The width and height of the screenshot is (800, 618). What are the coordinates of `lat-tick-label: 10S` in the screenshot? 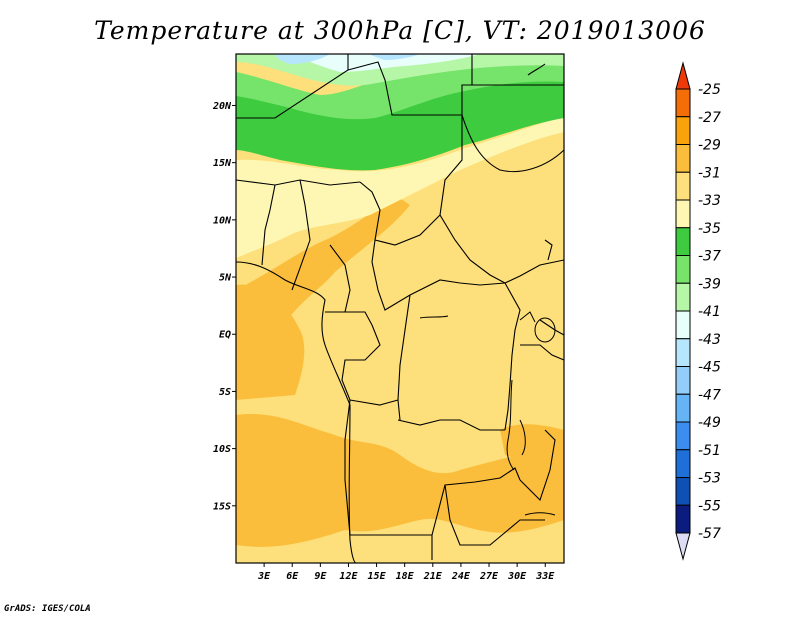 It's located at (222, 449).